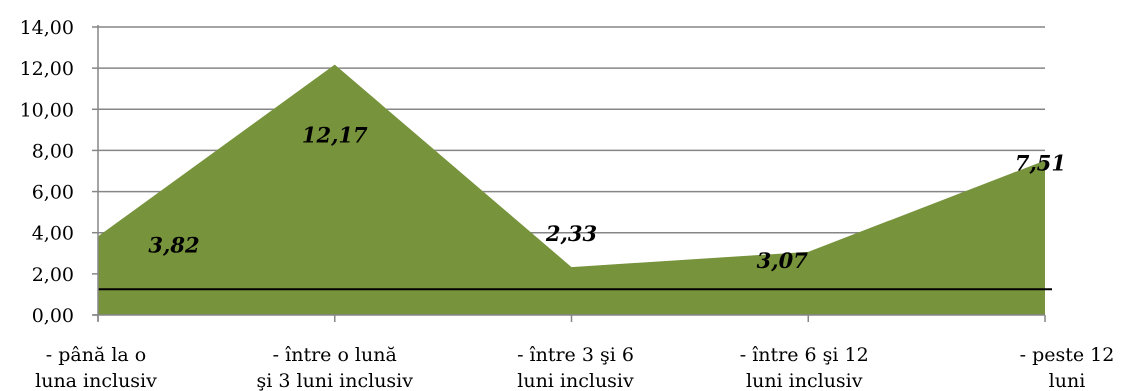 This screenshot has width=1130, height=391. I want to click on x-category-label: - între 6 şi 12 luni inclusiv, so click(804, 367).